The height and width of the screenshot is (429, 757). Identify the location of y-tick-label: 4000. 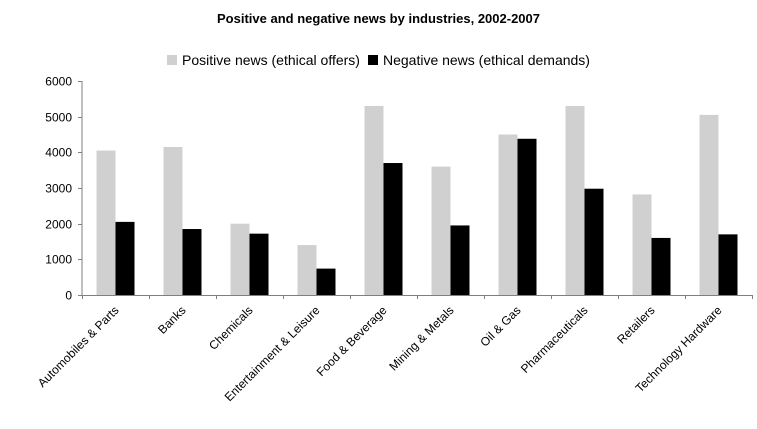
(58, 153).